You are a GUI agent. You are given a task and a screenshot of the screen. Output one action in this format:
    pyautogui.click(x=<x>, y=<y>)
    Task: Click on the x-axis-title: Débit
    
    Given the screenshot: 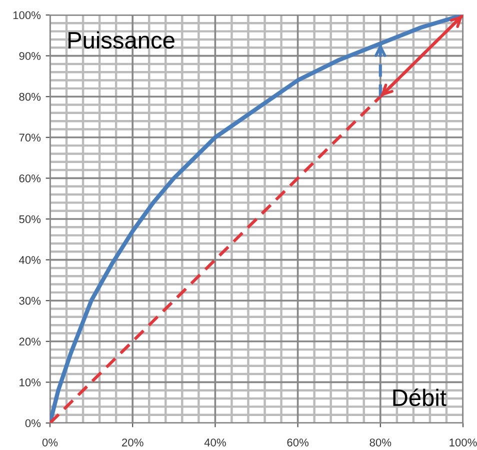 What is the action you would take?
    pyautogui.click(x=419, y=397)
    